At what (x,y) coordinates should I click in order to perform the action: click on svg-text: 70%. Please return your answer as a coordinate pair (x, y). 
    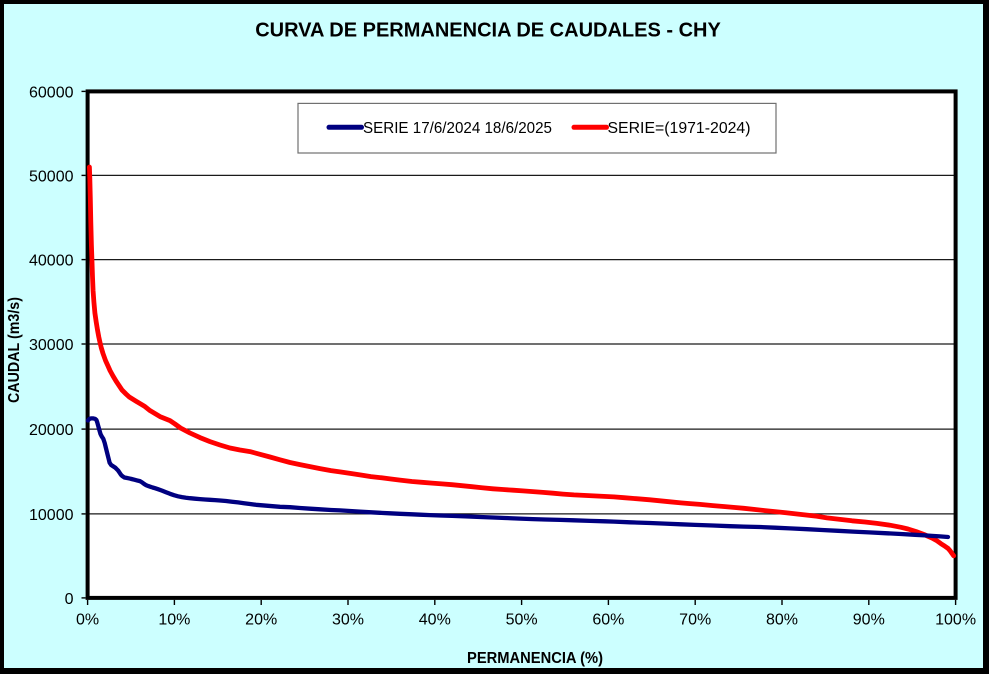
    Looking at the image, I should click on (695, 620).